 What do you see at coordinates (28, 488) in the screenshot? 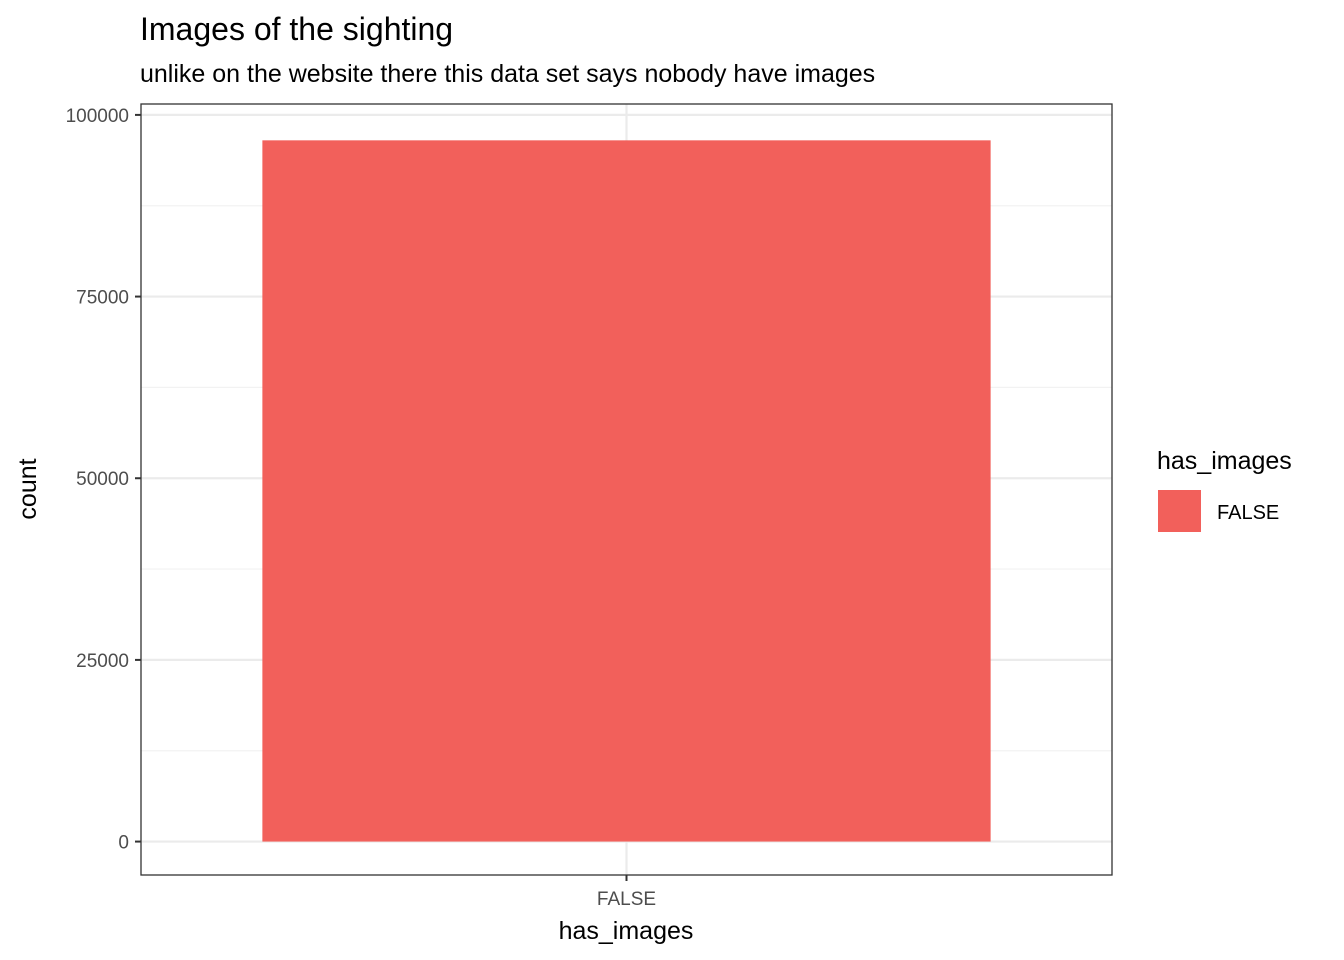
I see `y-axis-title: count` at bounding box center [28, 488].